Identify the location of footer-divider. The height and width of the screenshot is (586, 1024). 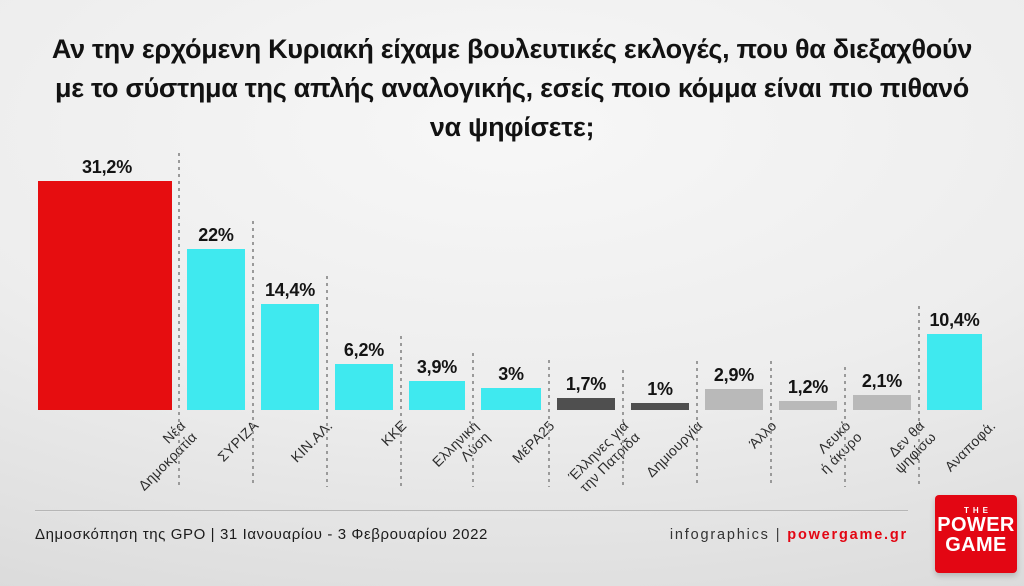
(471, 511).